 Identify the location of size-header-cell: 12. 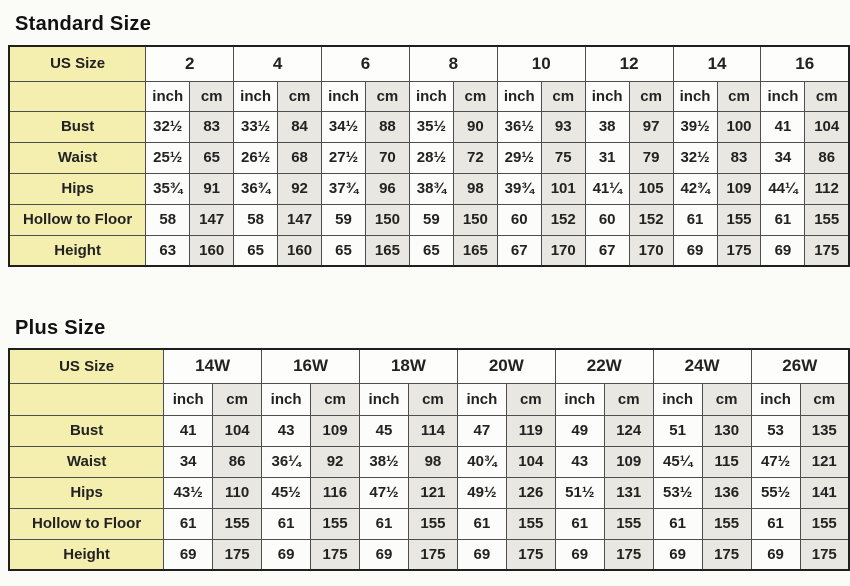
(629, 63).